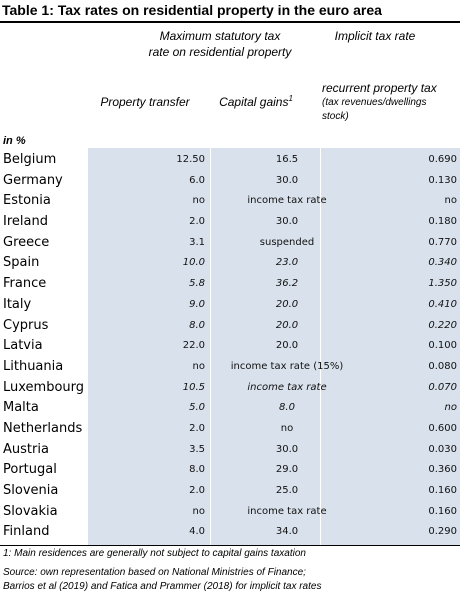 Image resolution: width=460 pixels, height=600 pixels. What do you see at coordinates (33, 366) in the screenshot?
I see `row-country: Lithuania` at bounding box center [33, 366].